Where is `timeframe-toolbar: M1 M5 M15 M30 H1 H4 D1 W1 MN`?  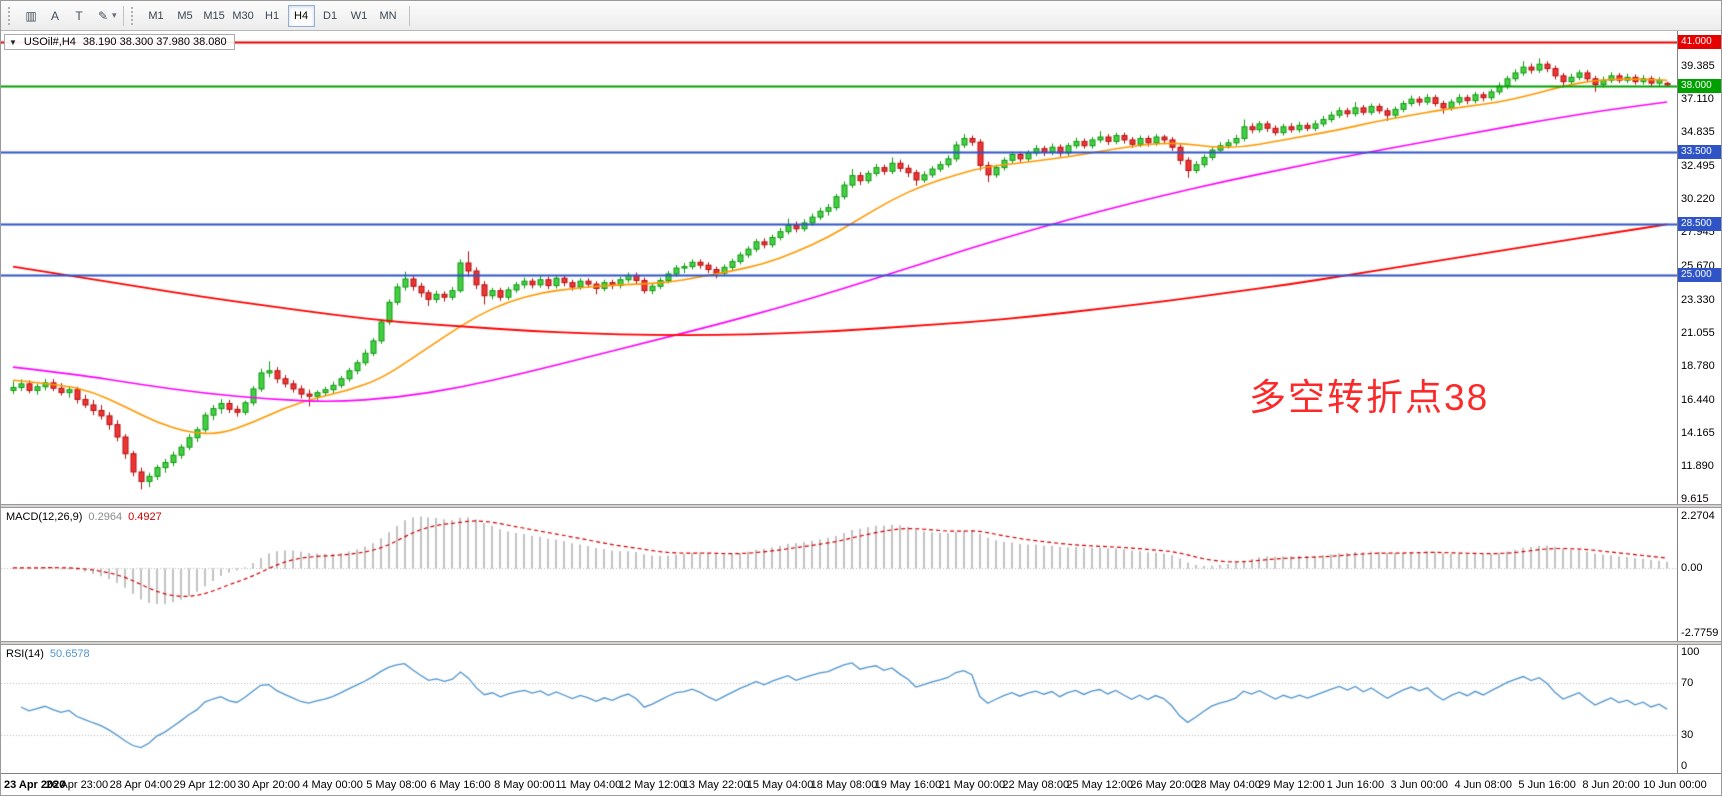
timeframe-toolbar: M1 M5 M15 M30 H1 H4 D1 W1 MN is located at coordinates (272, 15).